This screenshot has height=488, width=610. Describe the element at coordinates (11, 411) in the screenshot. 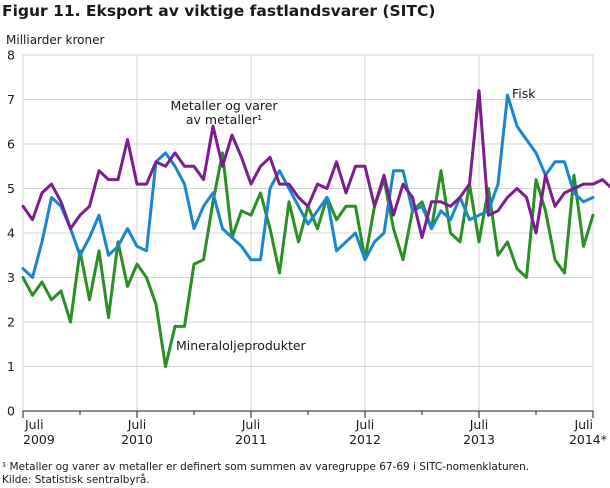

I see `y-tick-label: 0` at that location.